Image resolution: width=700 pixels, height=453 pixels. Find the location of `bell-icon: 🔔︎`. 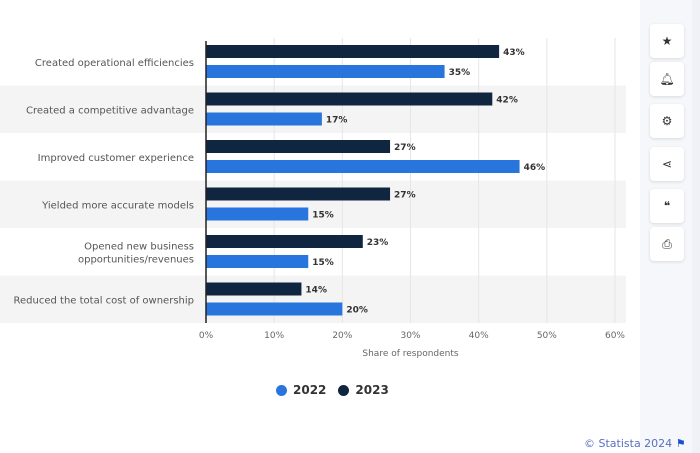

bell-icon: 🔔︎ is located at coordinates (667, 79).